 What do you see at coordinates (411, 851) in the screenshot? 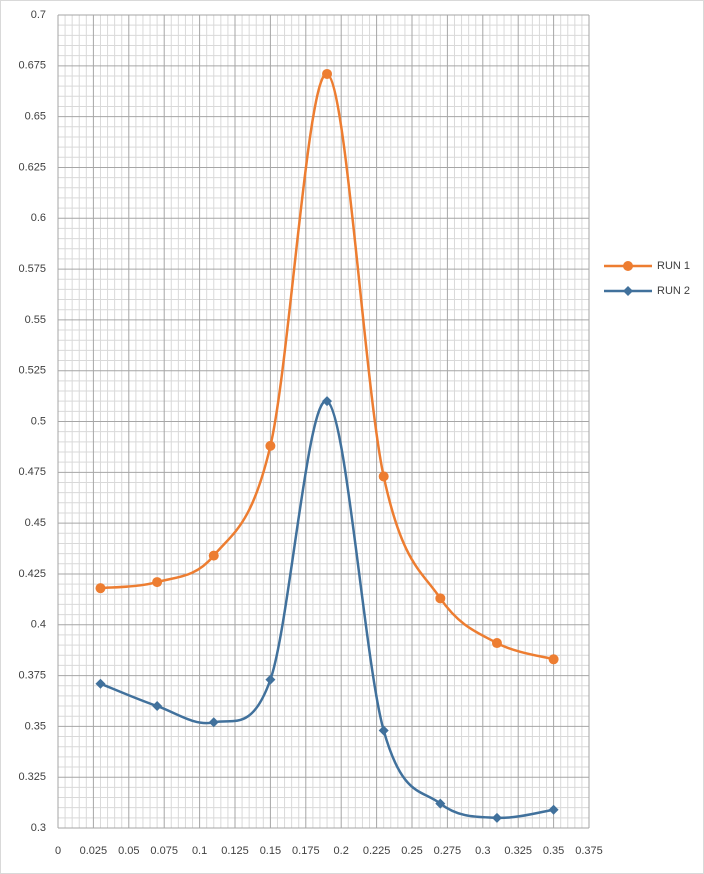
I see `x-tick-label: 0.25` at bounding box center [411, 851].